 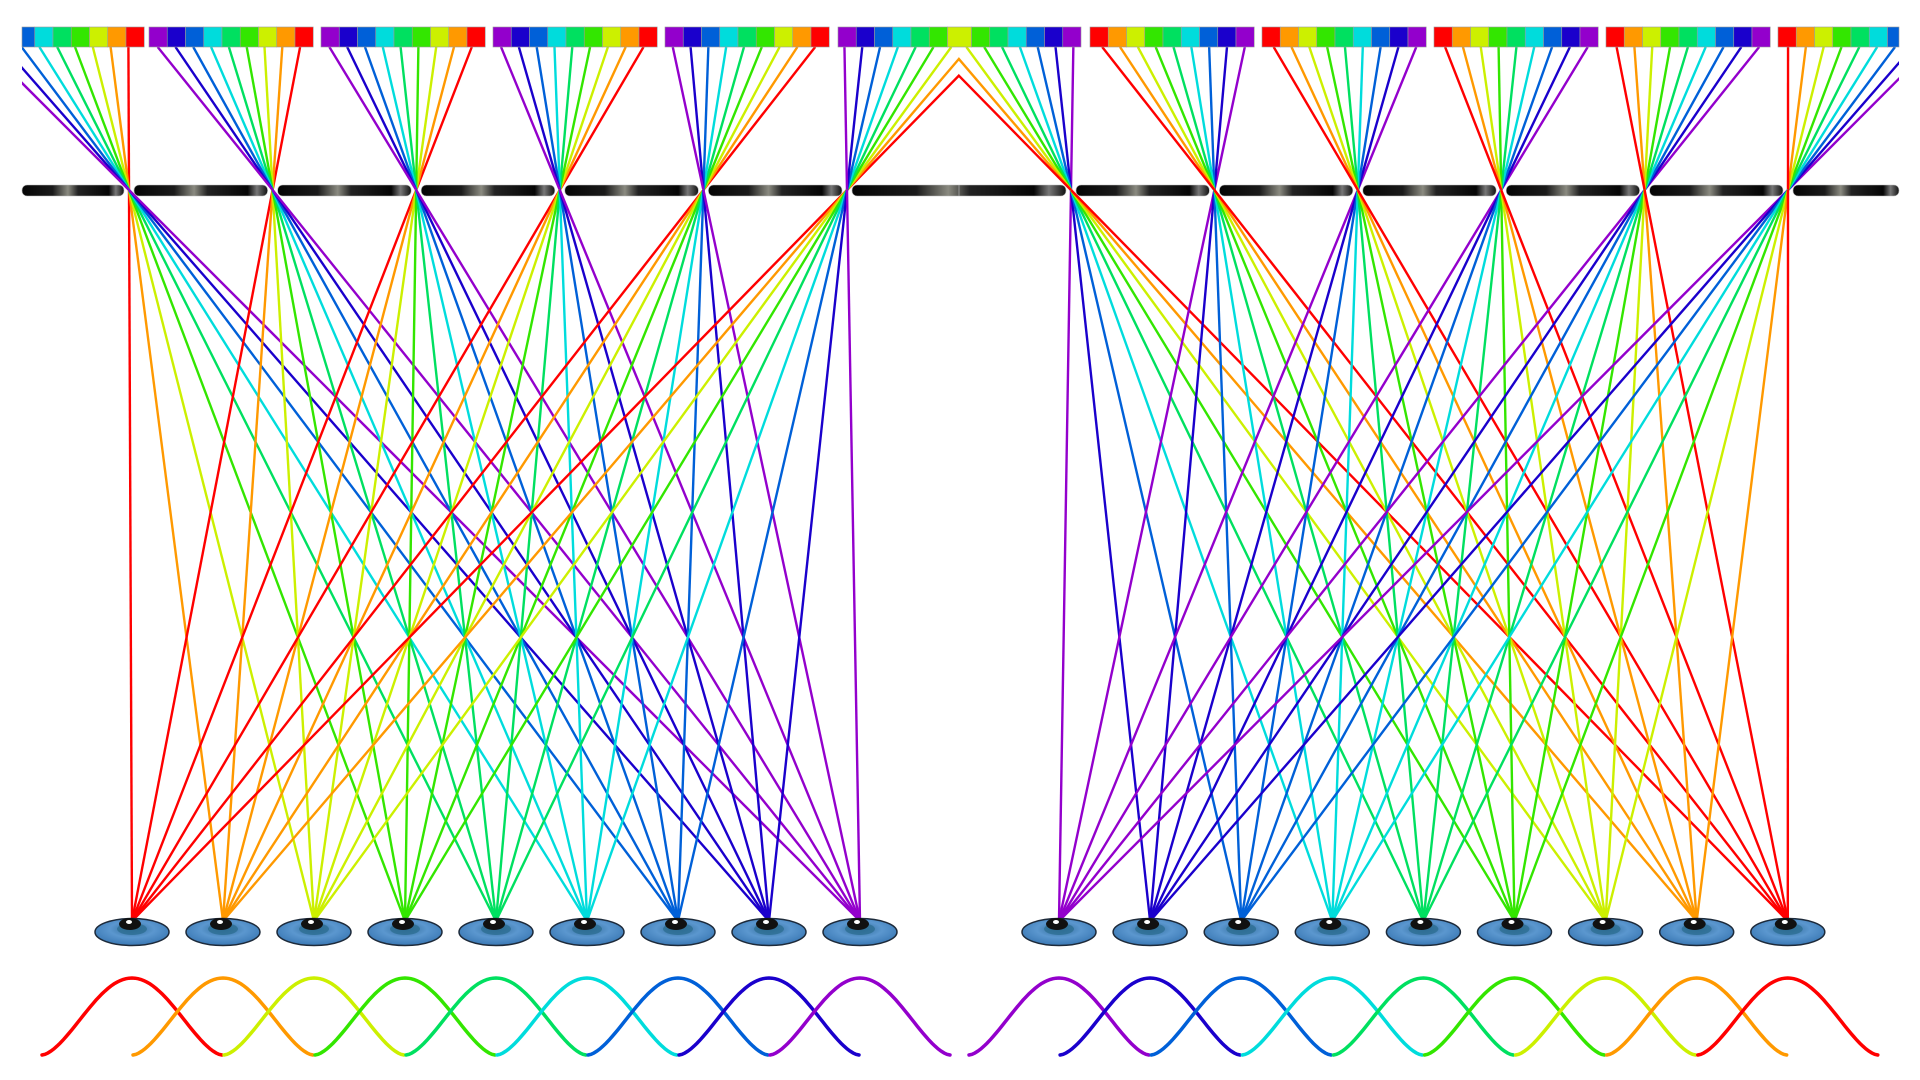 What do you see at coordinates (221, 555) in the screenshot?
I see `ray-yellow` at bounding box center [221, 555].